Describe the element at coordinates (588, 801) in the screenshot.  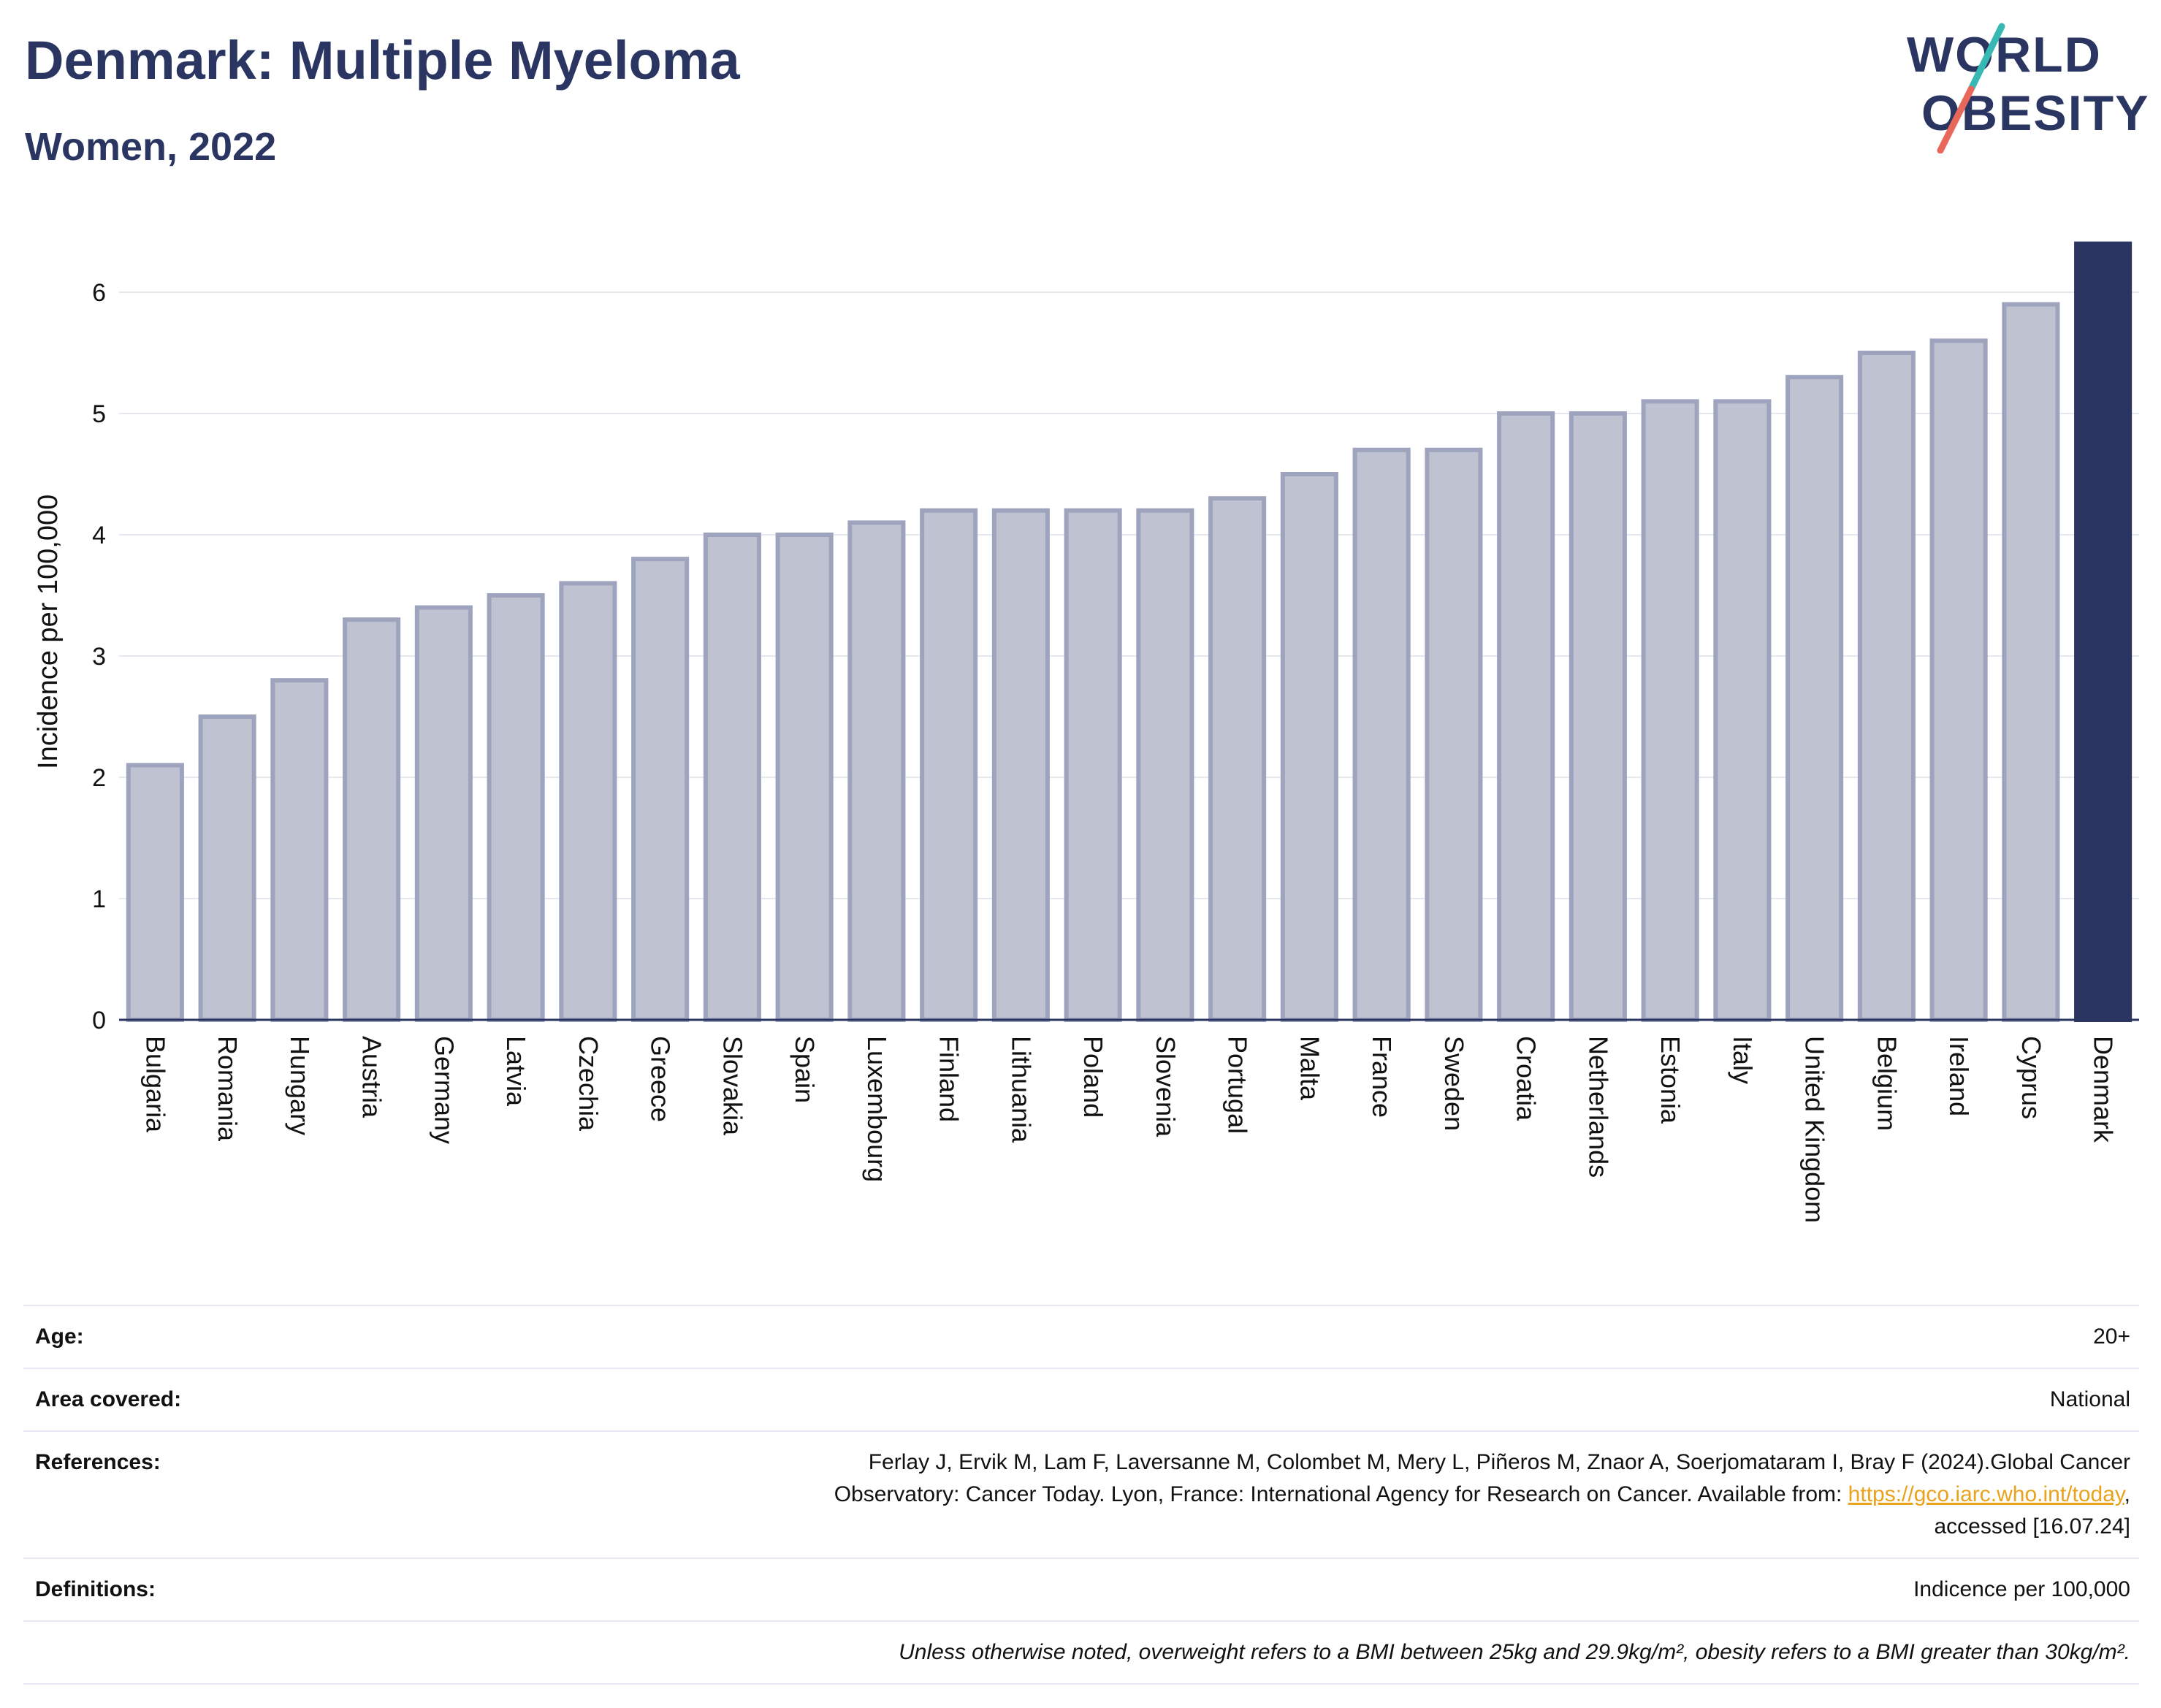
I see `bar-czechia` at that location.